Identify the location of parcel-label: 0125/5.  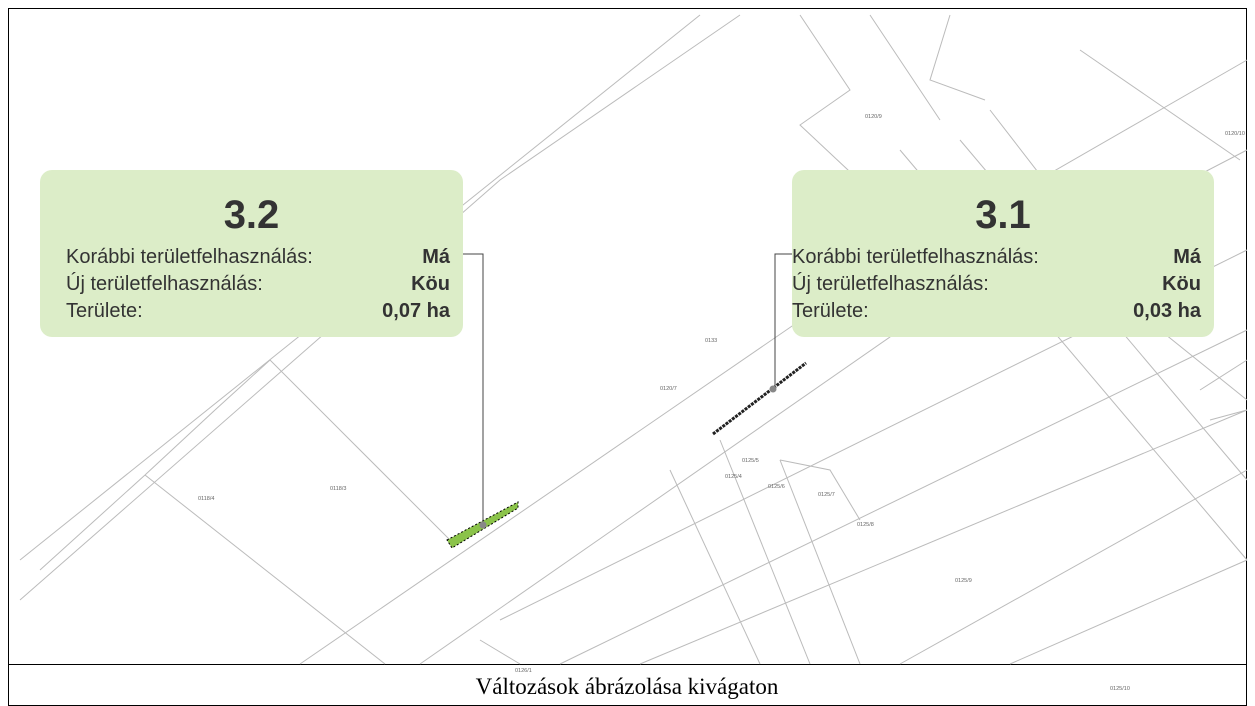
(750, 461).